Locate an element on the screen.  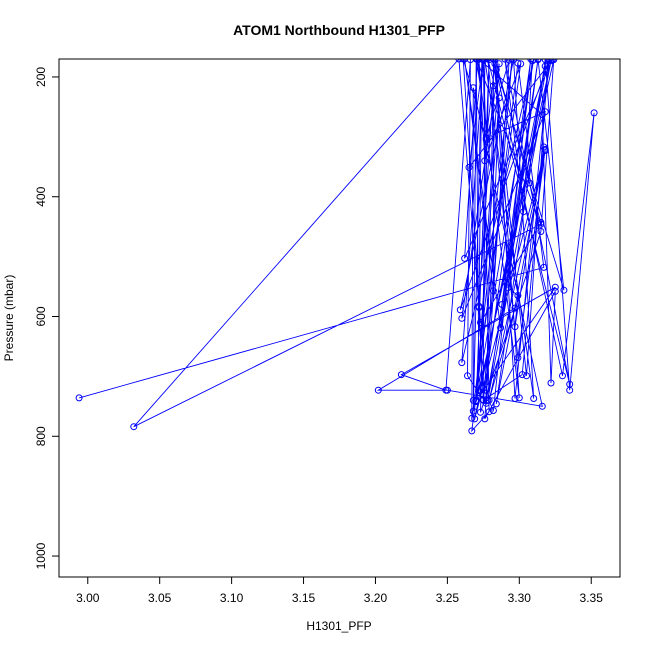
x-tick-label: 3.20 is located at coordinates (376, 598).